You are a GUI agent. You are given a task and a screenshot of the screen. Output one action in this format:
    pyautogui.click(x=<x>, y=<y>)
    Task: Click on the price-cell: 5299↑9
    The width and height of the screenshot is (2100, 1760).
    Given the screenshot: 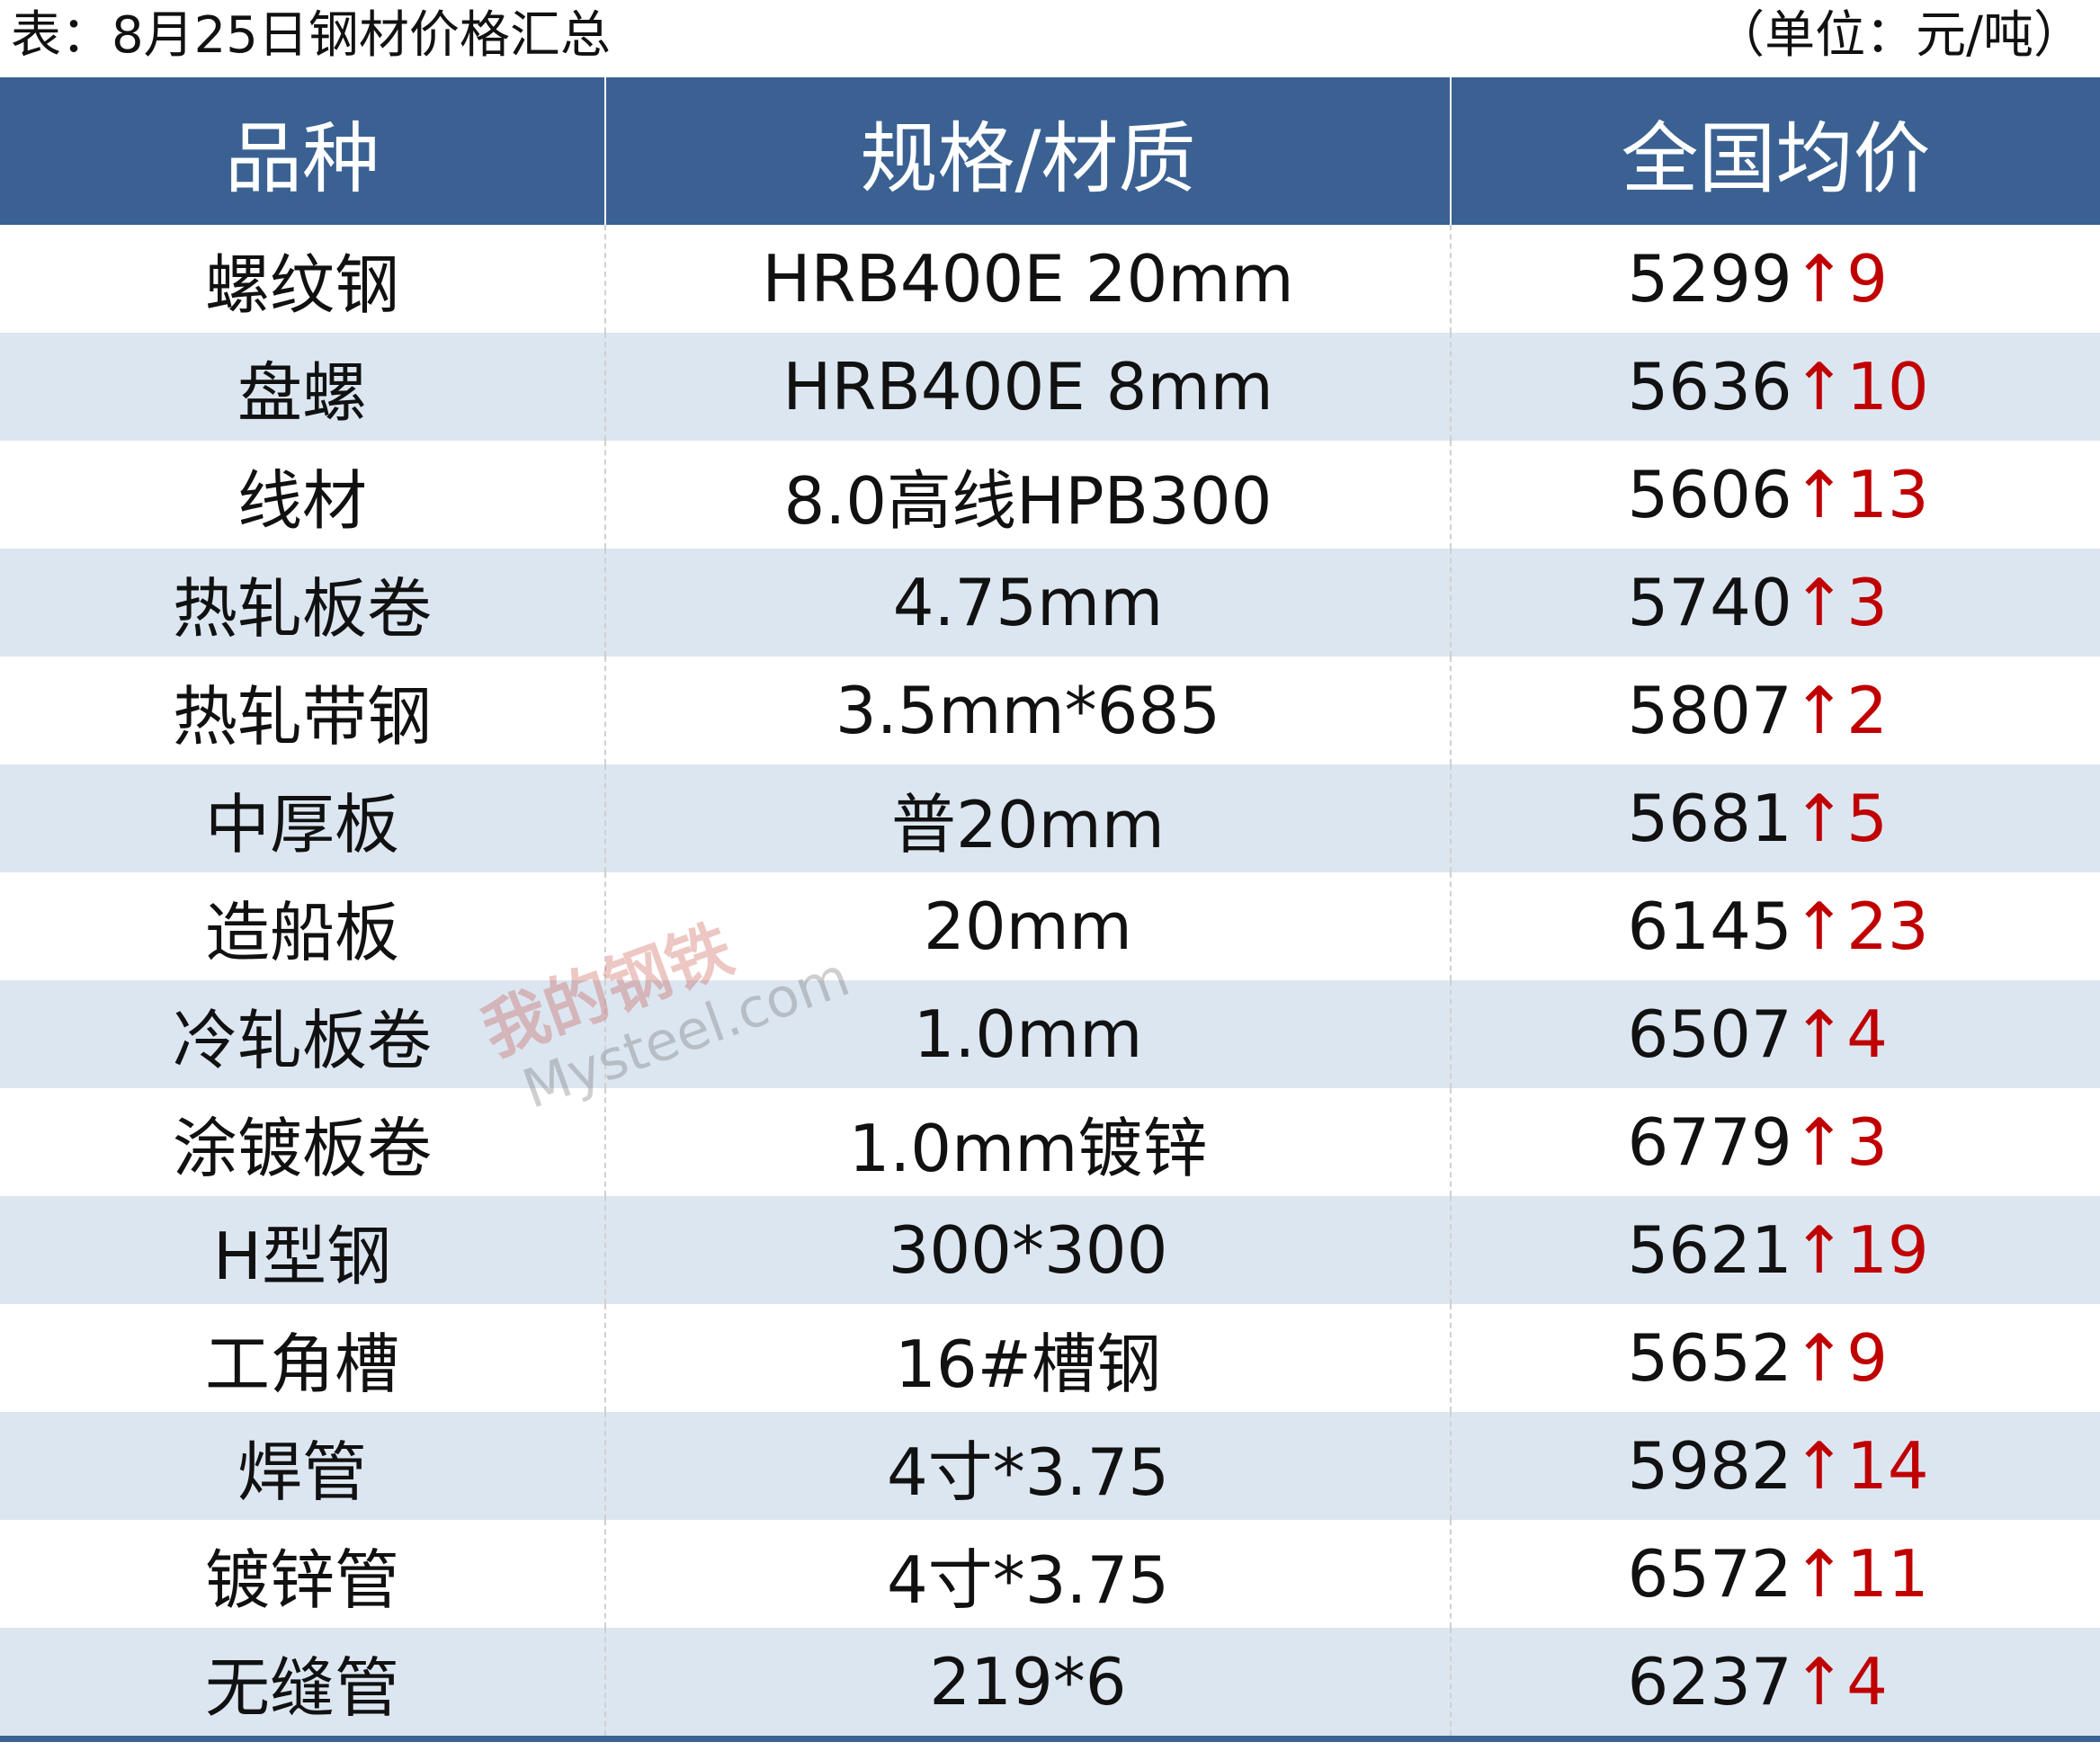 What is the action you would take?
    pyautogui.click(x=1775, y=279)
    